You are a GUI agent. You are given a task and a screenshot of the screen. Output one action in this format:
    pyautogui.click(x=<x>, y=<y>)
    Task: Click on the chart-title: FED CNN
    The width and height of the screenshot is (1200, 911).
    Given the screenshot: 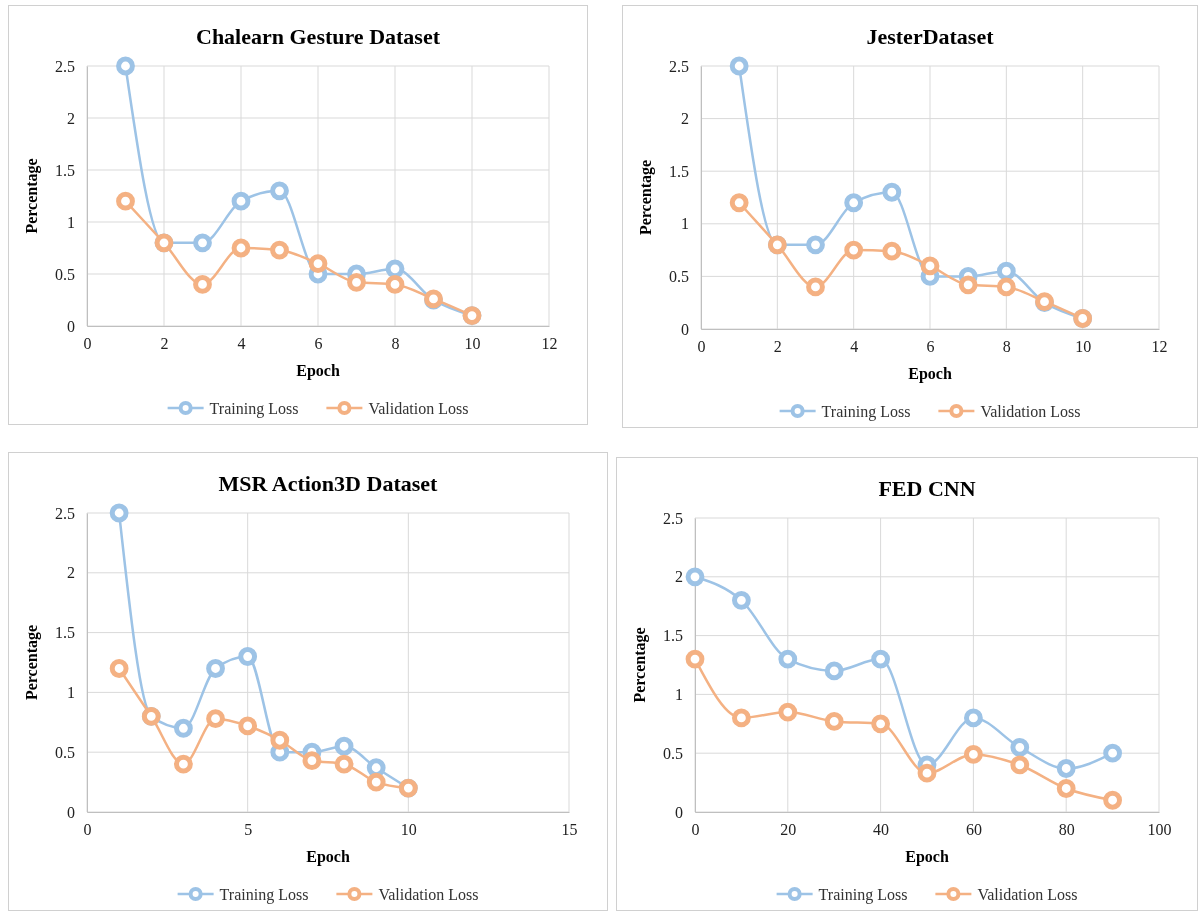 What is the action you would take?
    pyautogui.click(x=927, y=488)
    